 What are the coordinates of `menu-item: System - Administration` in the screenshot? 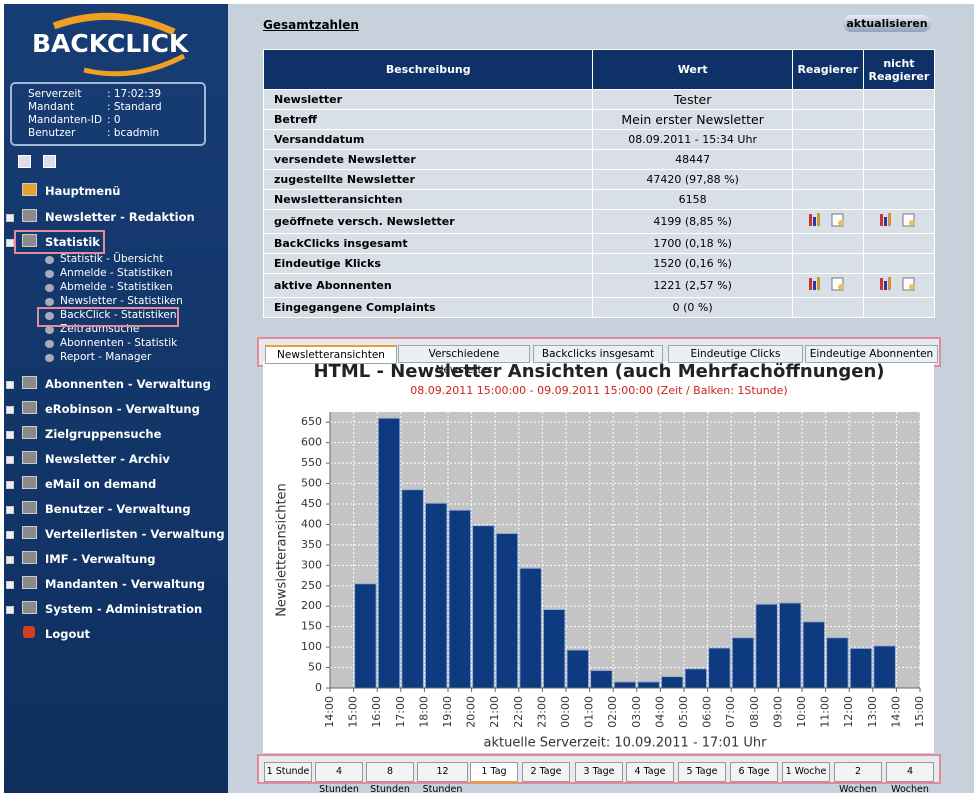 It's located at (124, 609).